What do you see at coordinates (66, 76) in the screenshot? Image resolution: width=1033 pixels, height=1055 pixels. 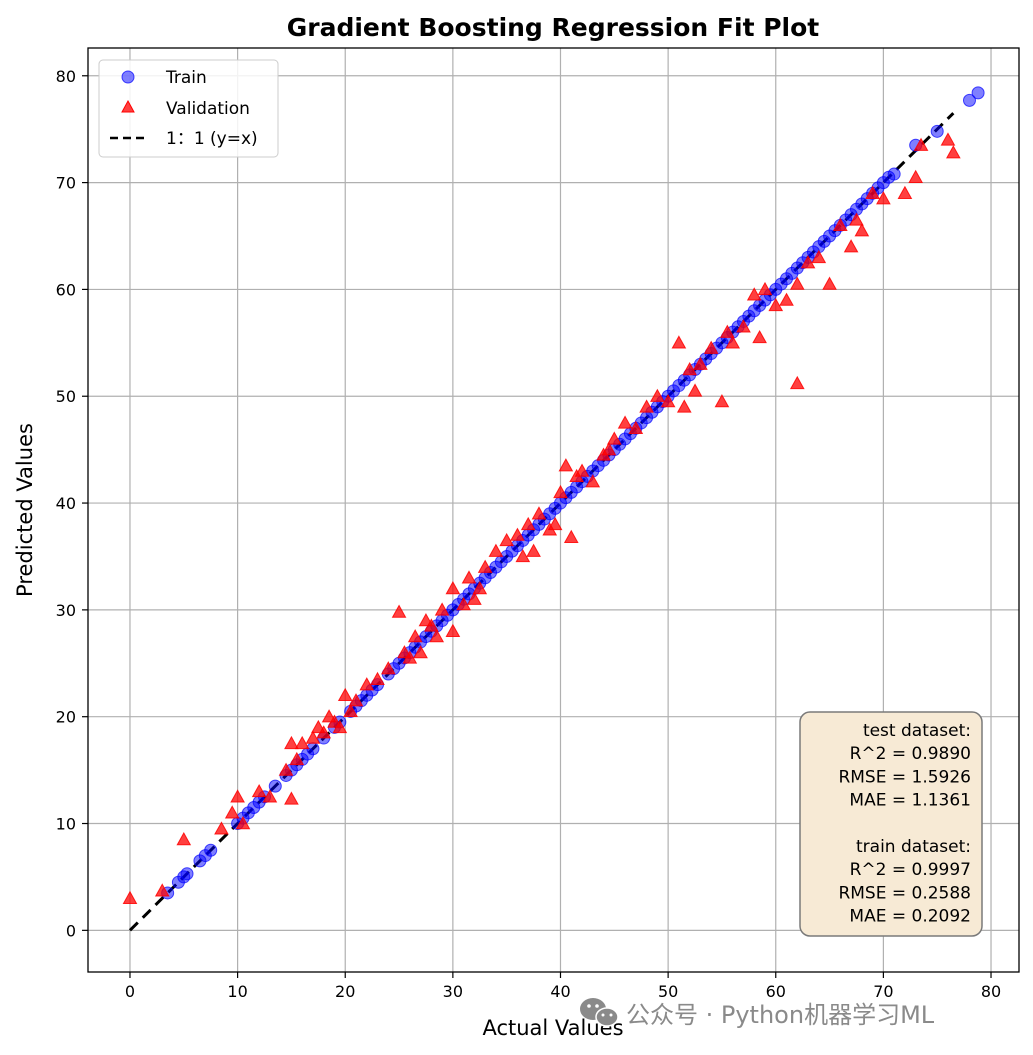 I see `y-tick-label: 80` at bounding box center [66, 76].